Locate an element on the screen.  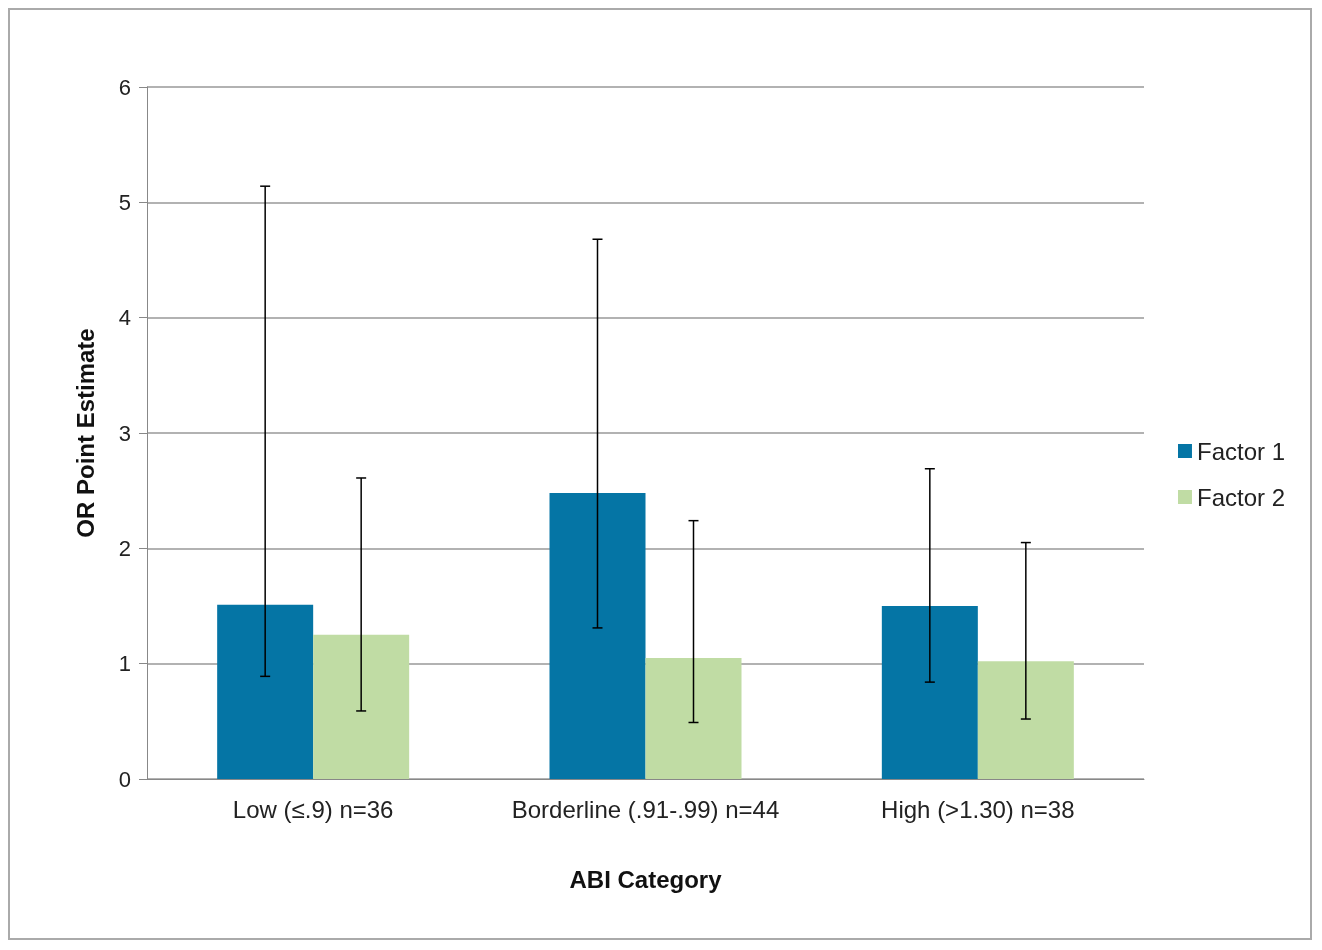
x-tick-label: High (>1.30) n=38 is located at coordinates (978, 809).